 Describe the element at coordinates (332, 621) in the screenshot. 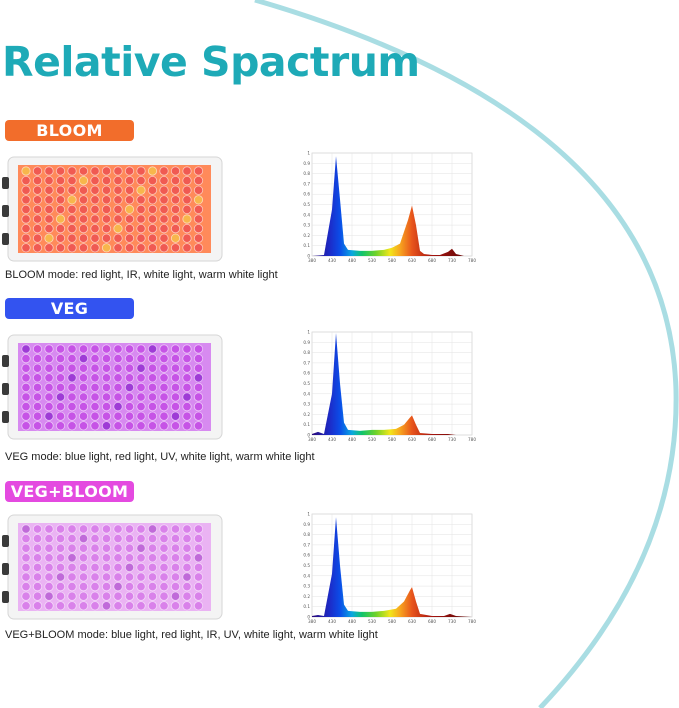

I see `veg-bloom-xtick-label: 430` at that location.